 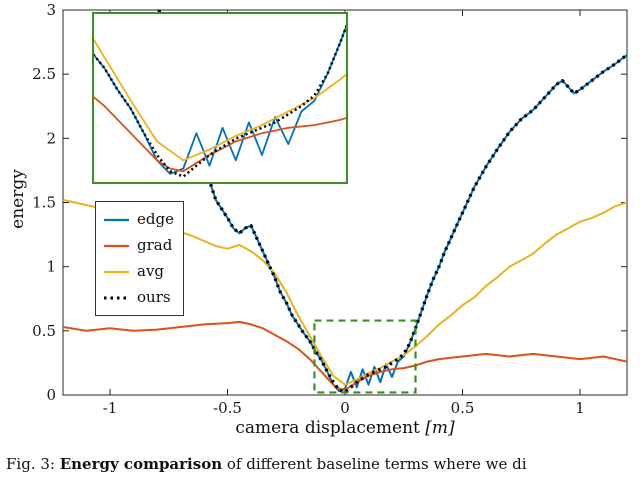 What do you see at coordinates (151, 271) in the screenshot?
I see `legend-label-avg: avg` at bounding box center [151, 271].